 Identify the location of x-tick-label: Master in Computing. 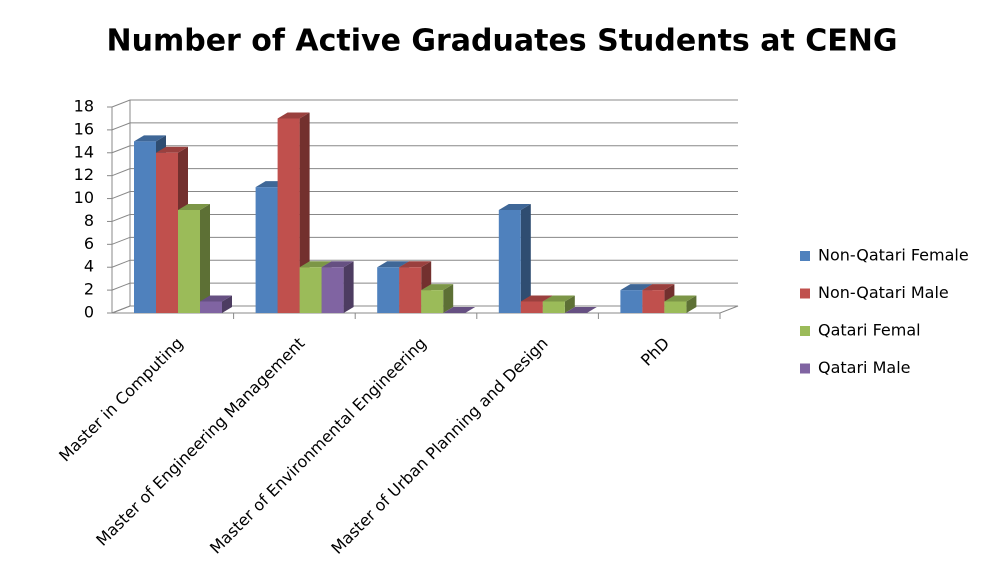
(121, 400).